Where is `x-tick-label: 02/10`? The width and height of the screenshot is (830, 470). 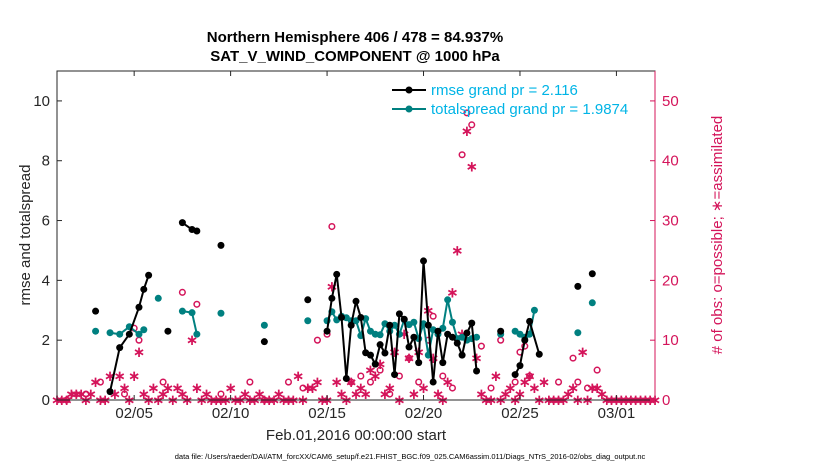
x-tick-label: 02/10 is located at coordinates (231, 413).